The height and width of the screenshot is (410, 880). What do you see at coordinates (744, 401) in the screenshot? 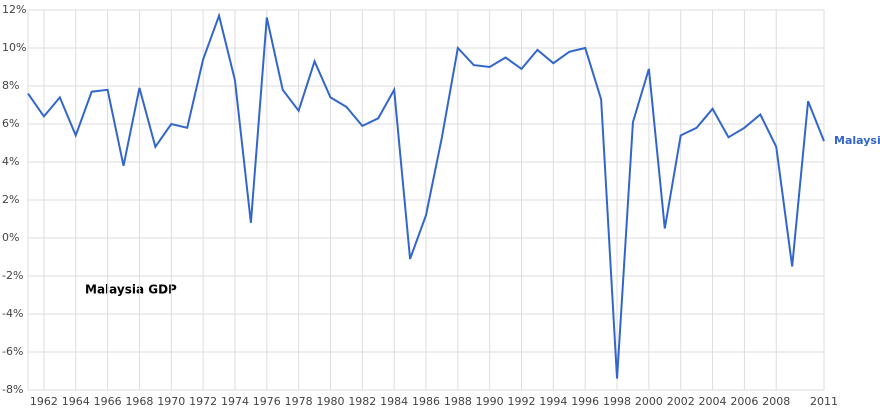
I see `x-tick-label: 2006` at bounding box center [744, 401].